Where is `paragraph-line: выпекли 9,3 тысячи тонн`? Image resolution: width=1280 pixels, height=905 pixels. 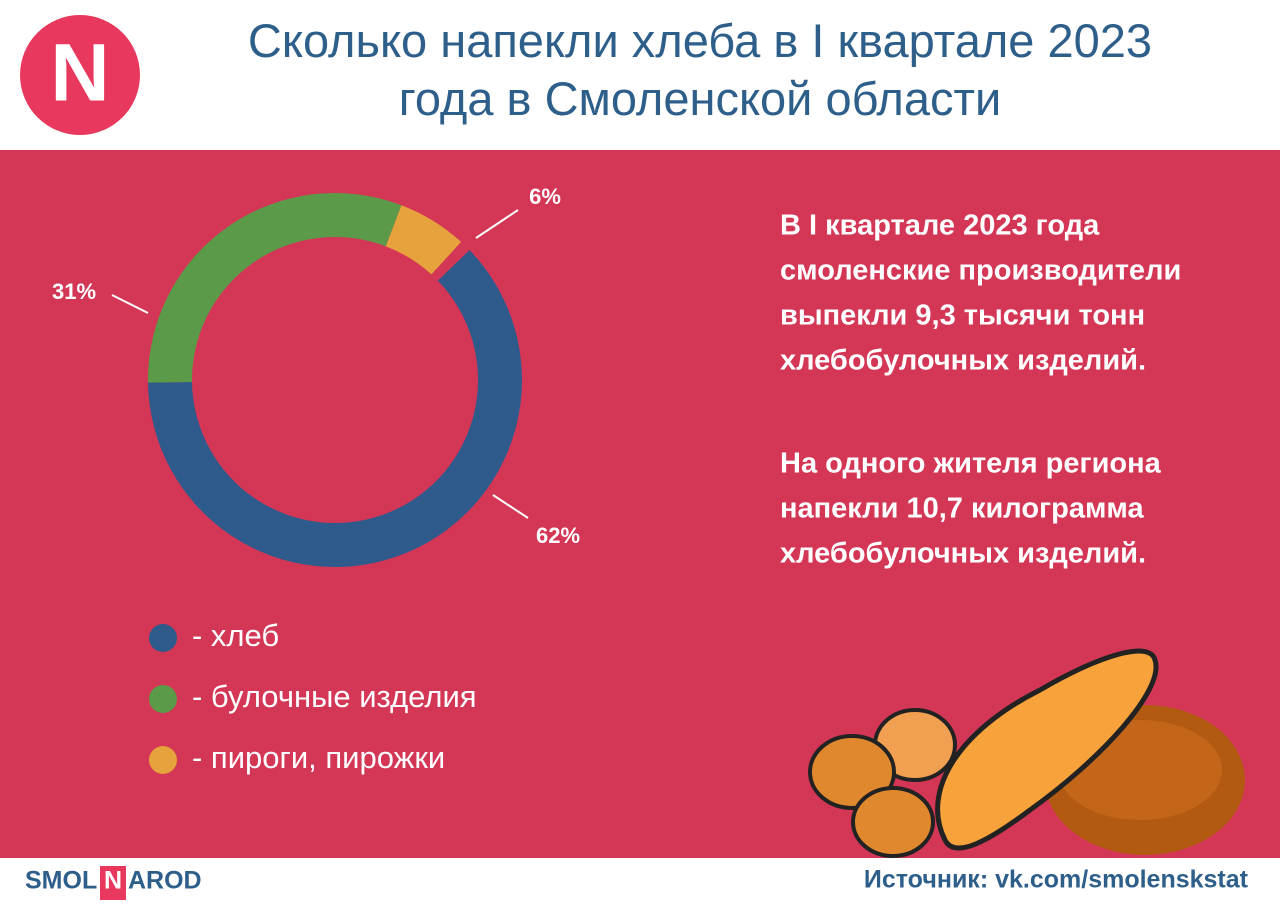
paragraph-line: выпекли 9,3 тысячи тонн is located at coordinates (962, 316).